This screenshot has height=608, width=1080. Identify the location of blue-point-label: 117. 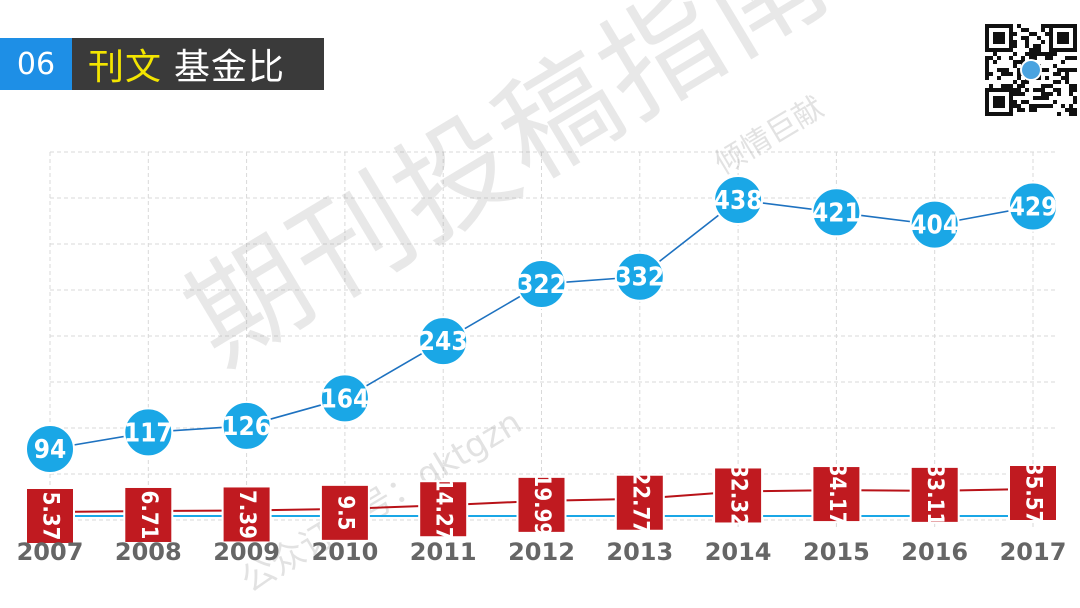
(148, 433).